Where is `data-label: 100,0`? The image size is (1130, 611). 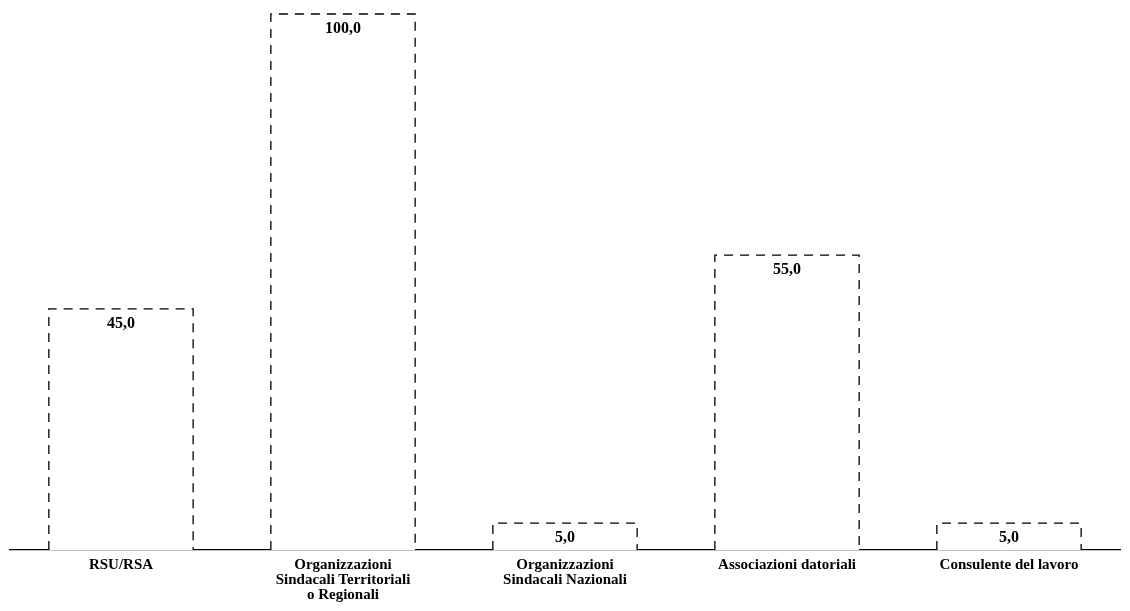
data-label: 100,0 is located at coordinates (343, 28).